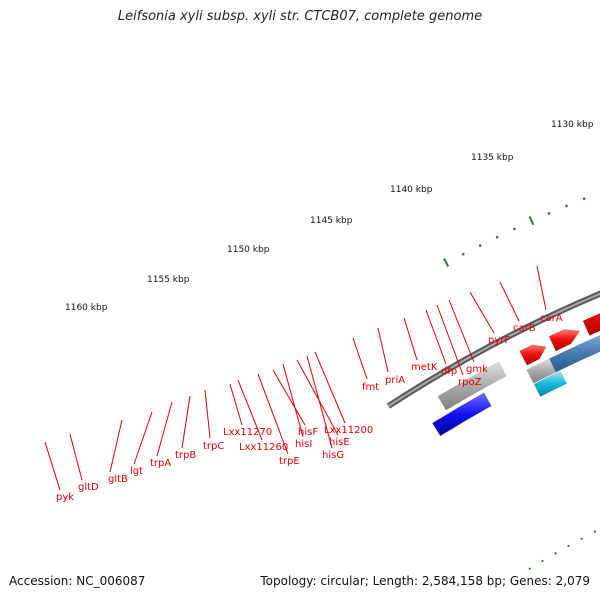 This screenshot has width=600, height=600. What do you see at coordinates (308, 432) in the screenshot?
I see `gene-label: hisF` at bounding box center [308, 432].